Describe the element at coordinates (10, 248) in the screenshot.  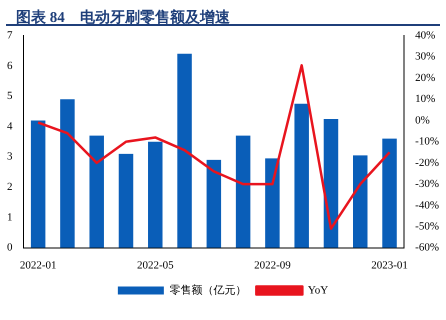
I see `y-tick-label: 0` at that location.